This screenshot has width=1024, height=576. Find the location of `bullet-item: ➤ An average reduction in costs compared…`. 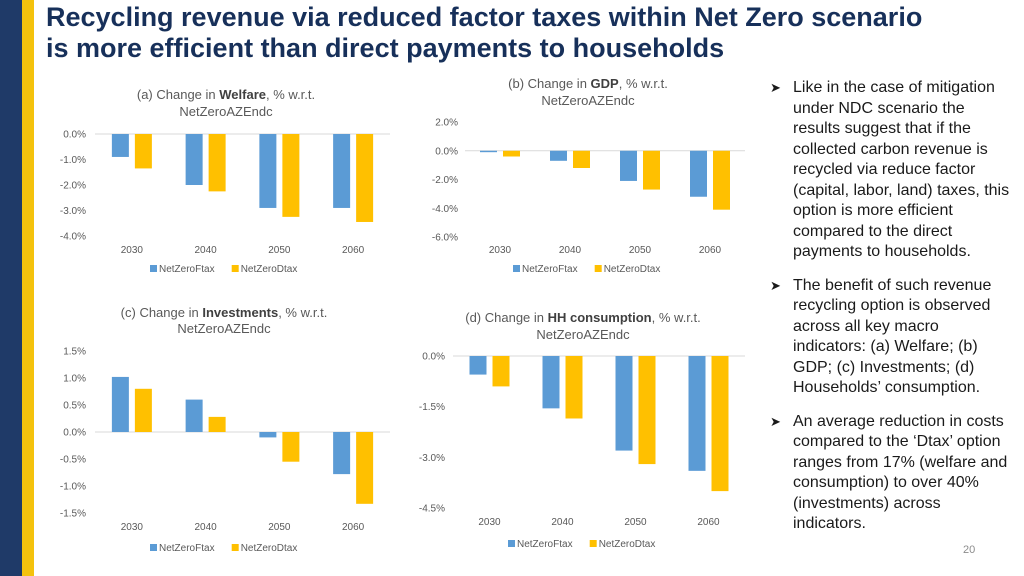

bullet-item: ➤ An average reduction in costs compared… is located at coordinates (892, 473).